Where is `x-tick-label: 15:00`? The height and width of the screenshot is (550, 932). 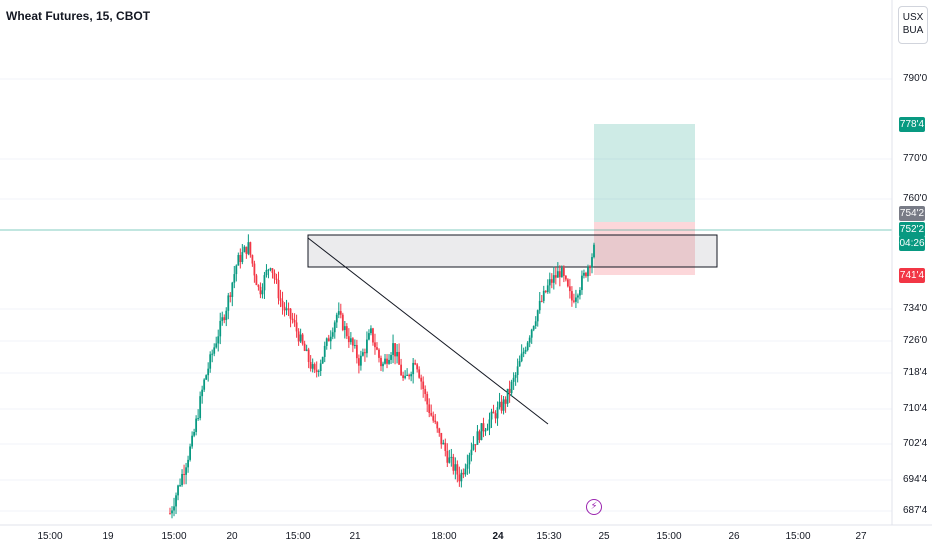 x-tick-label: 15:00 is located at coordinates (174, 536).